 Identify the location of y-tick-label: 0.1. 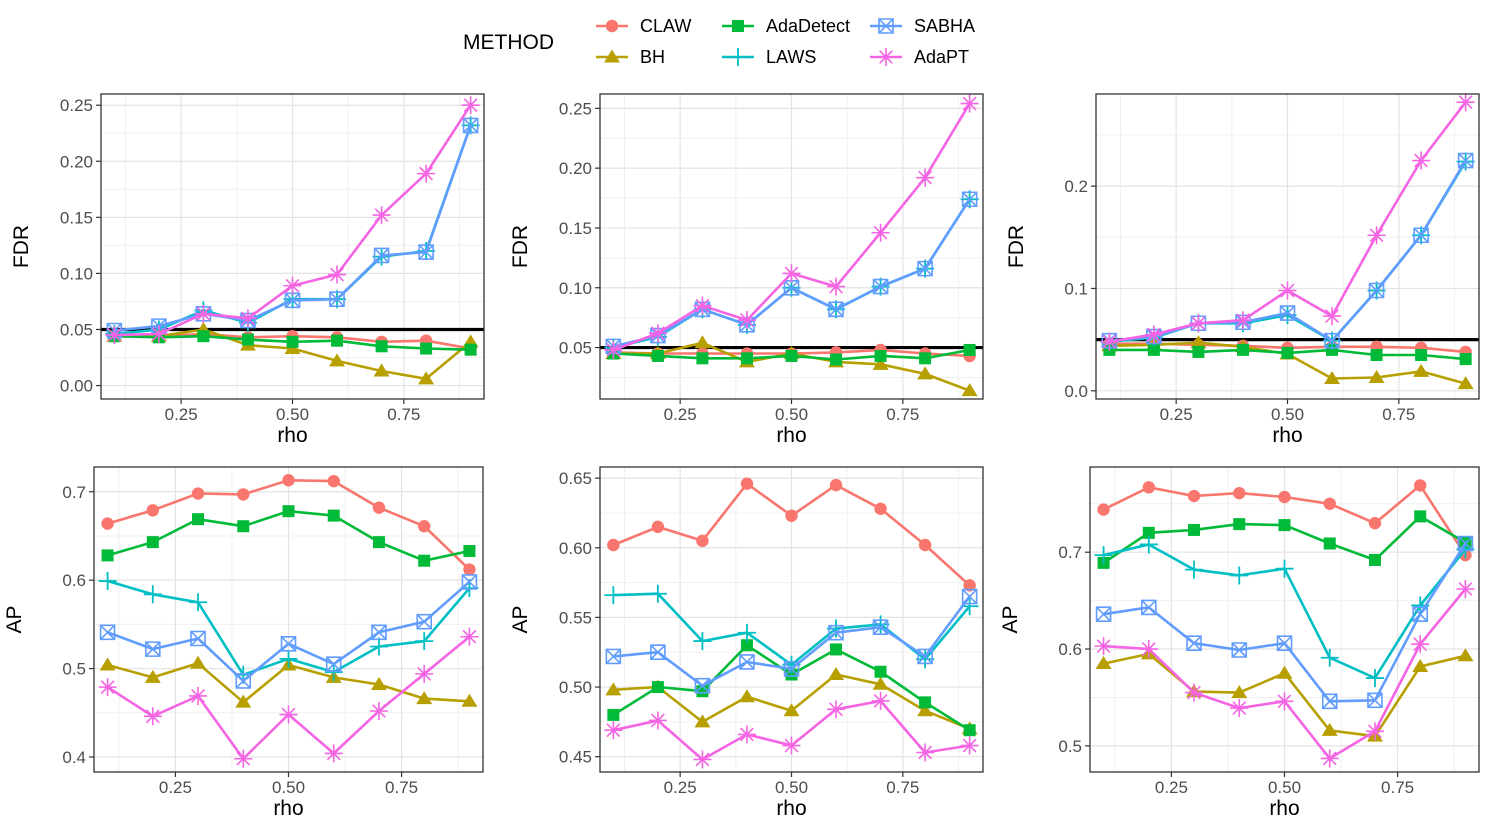
(1076, 288).